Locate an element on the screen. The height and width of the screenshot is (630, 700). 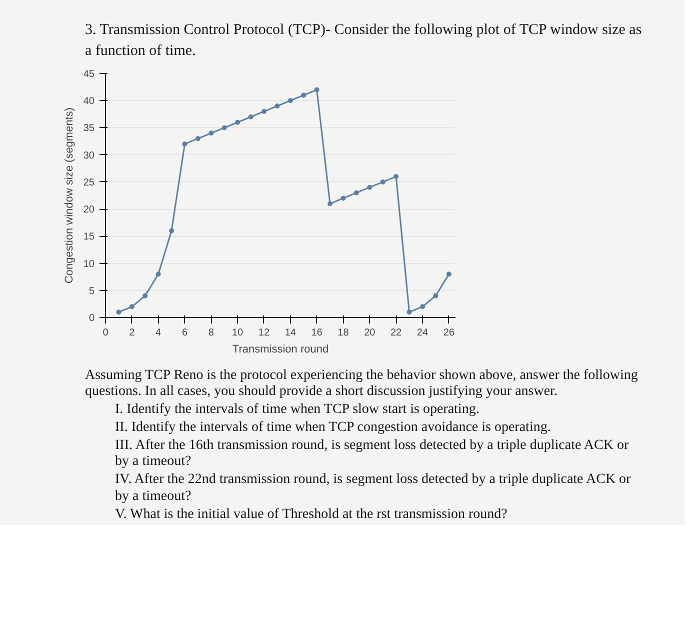
x-tick-label: 16 is located at coordinates (317, 332).